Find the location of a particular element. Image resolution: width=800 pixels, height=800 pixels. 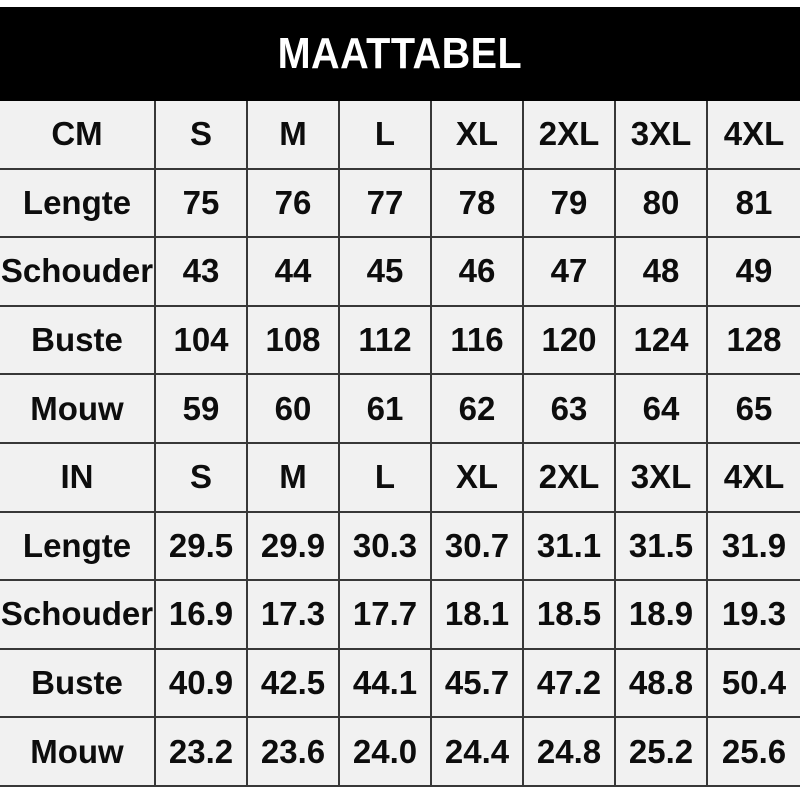

value-cell: 124 is located at coordinates (661, 340).